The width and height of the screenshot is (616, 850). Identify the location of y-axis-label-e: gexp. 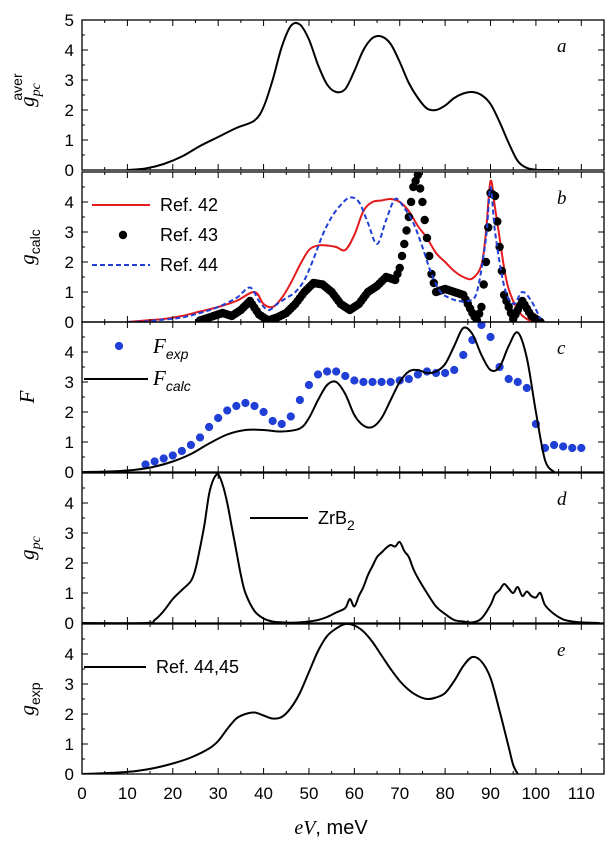
(29, 698).